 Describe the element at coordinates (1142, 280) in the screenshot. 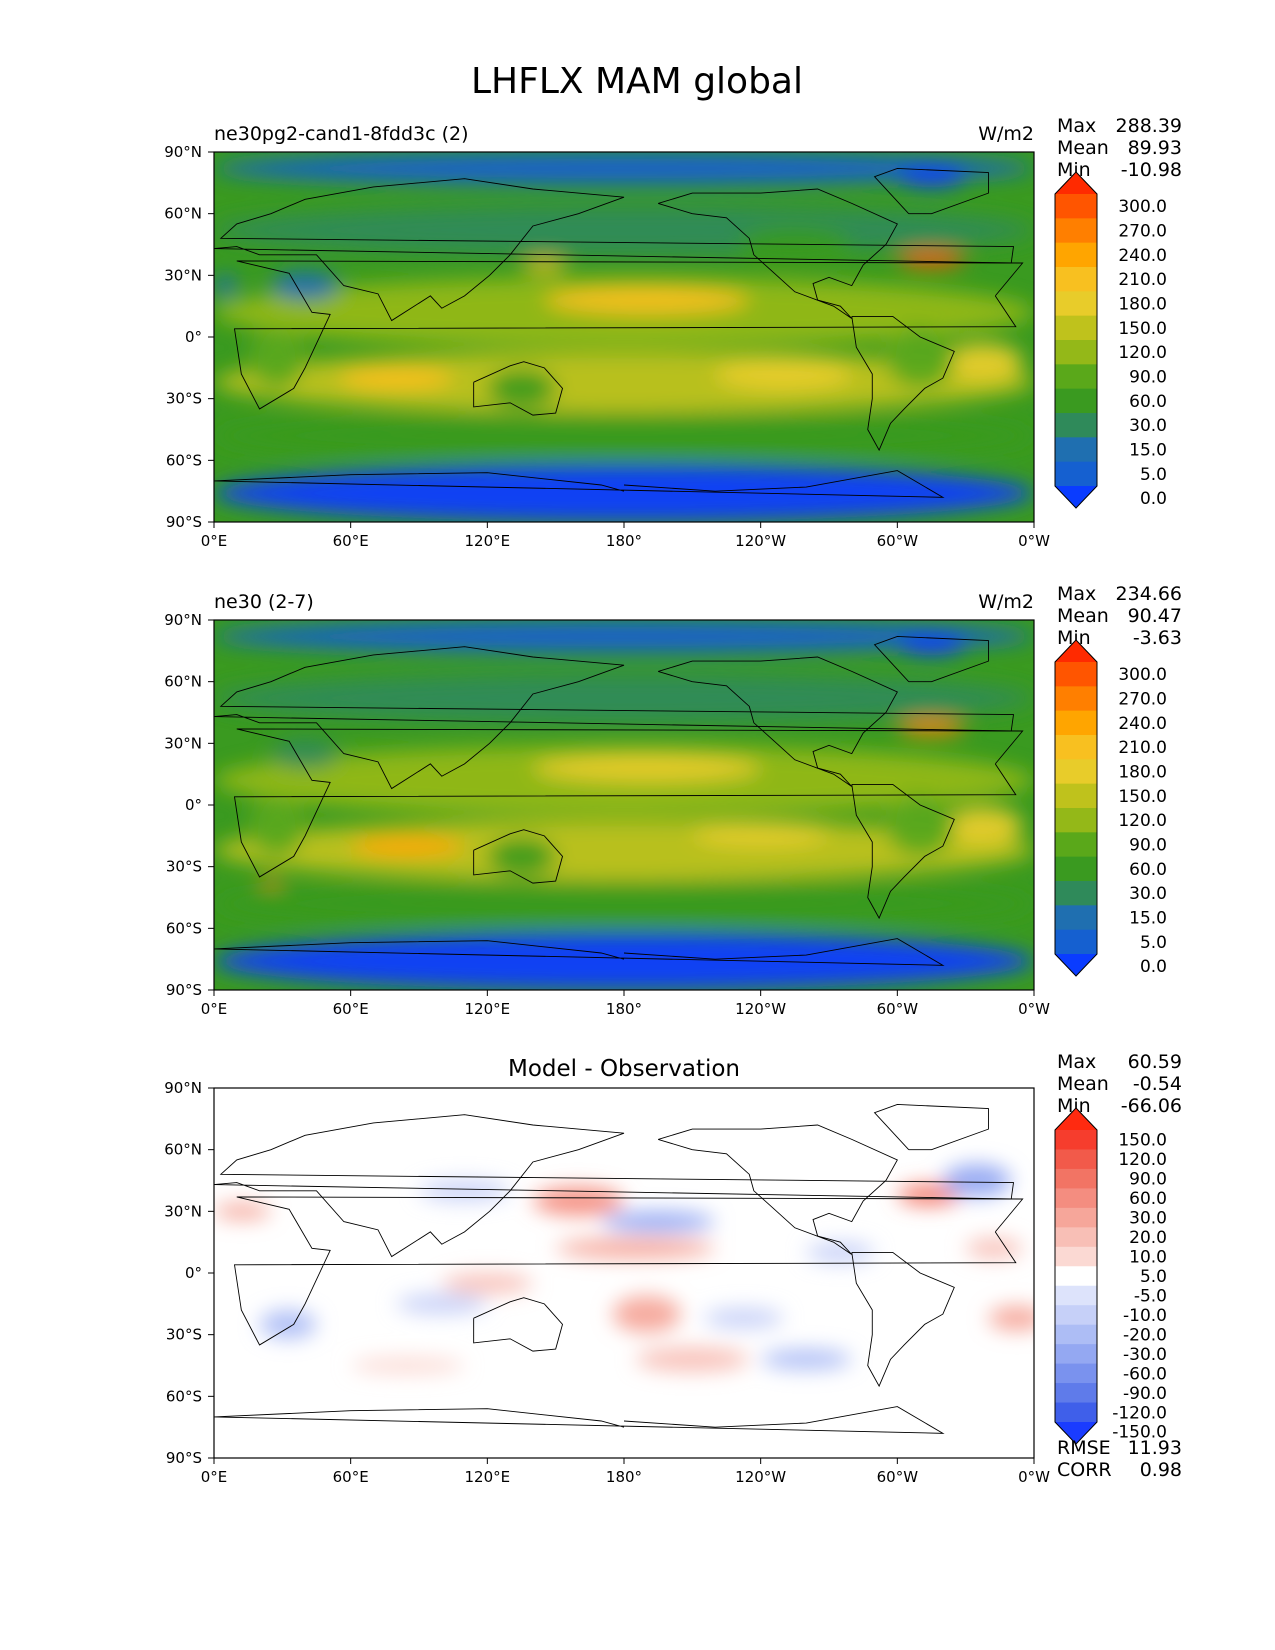

I see `colorbar-label: 210.0` at that location.